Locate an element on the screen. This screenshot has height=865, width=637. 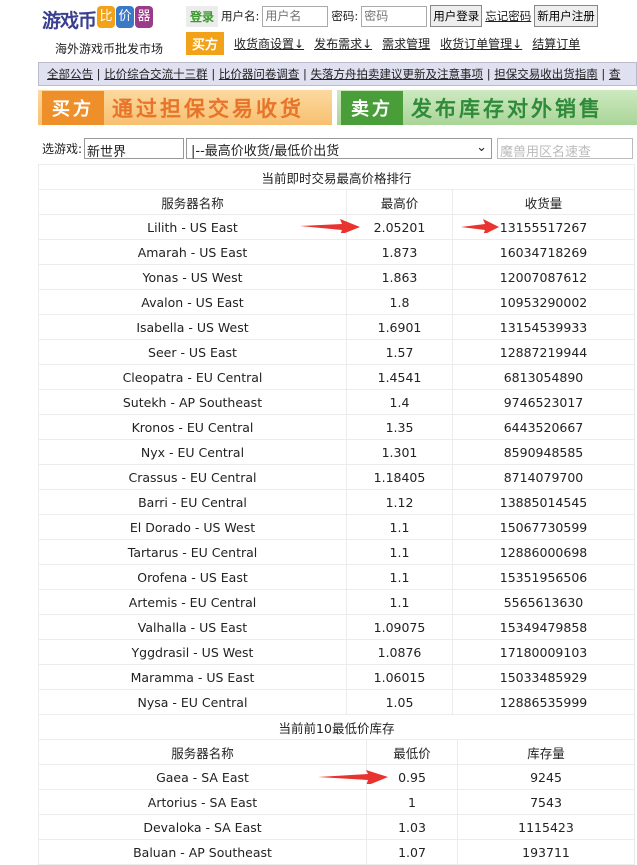
price: 1.4541 is located at coordinates (399, 377).